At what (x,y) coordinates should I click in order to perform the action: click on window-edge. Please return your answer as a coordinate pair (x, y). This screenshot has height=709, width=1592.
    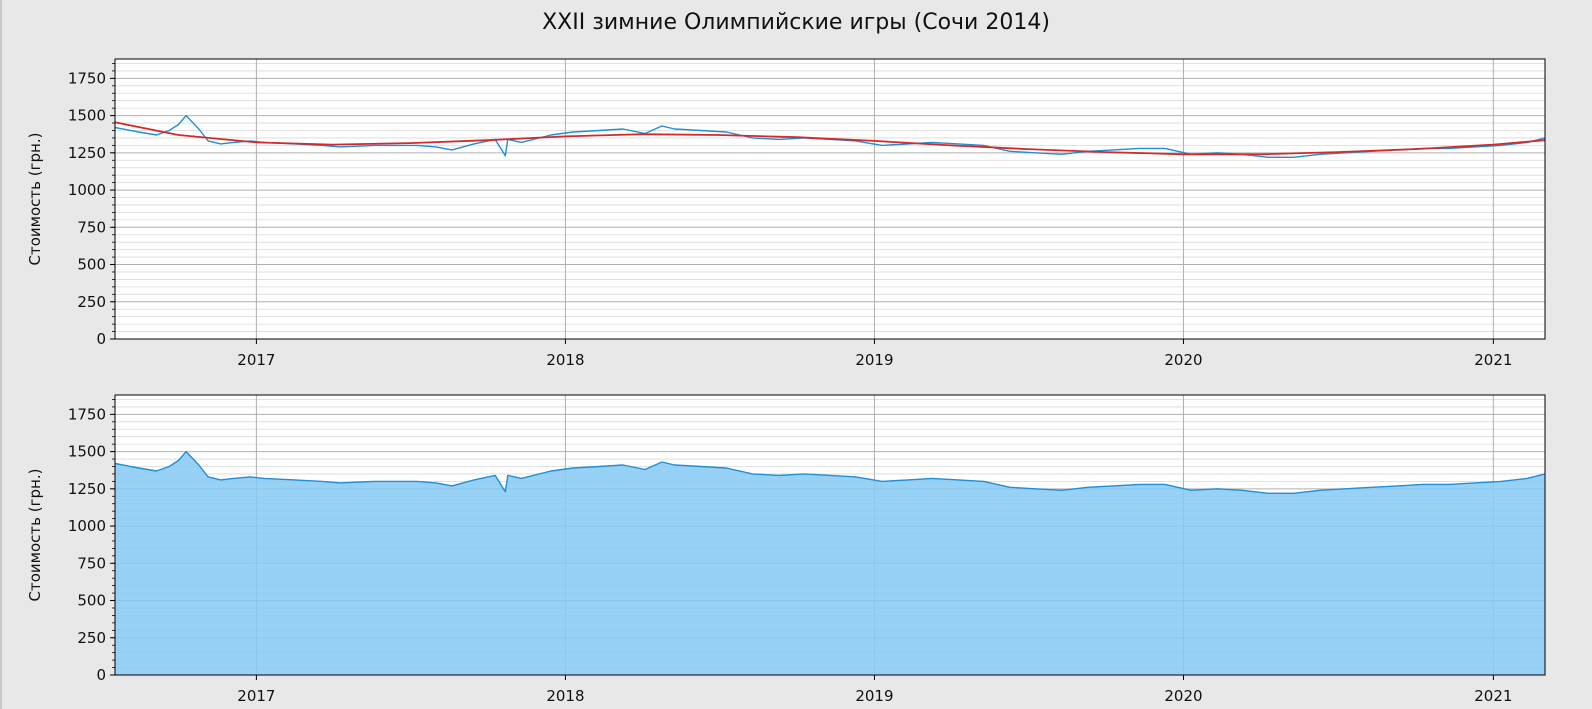
    Looking at the image, I should click on (1, 354).